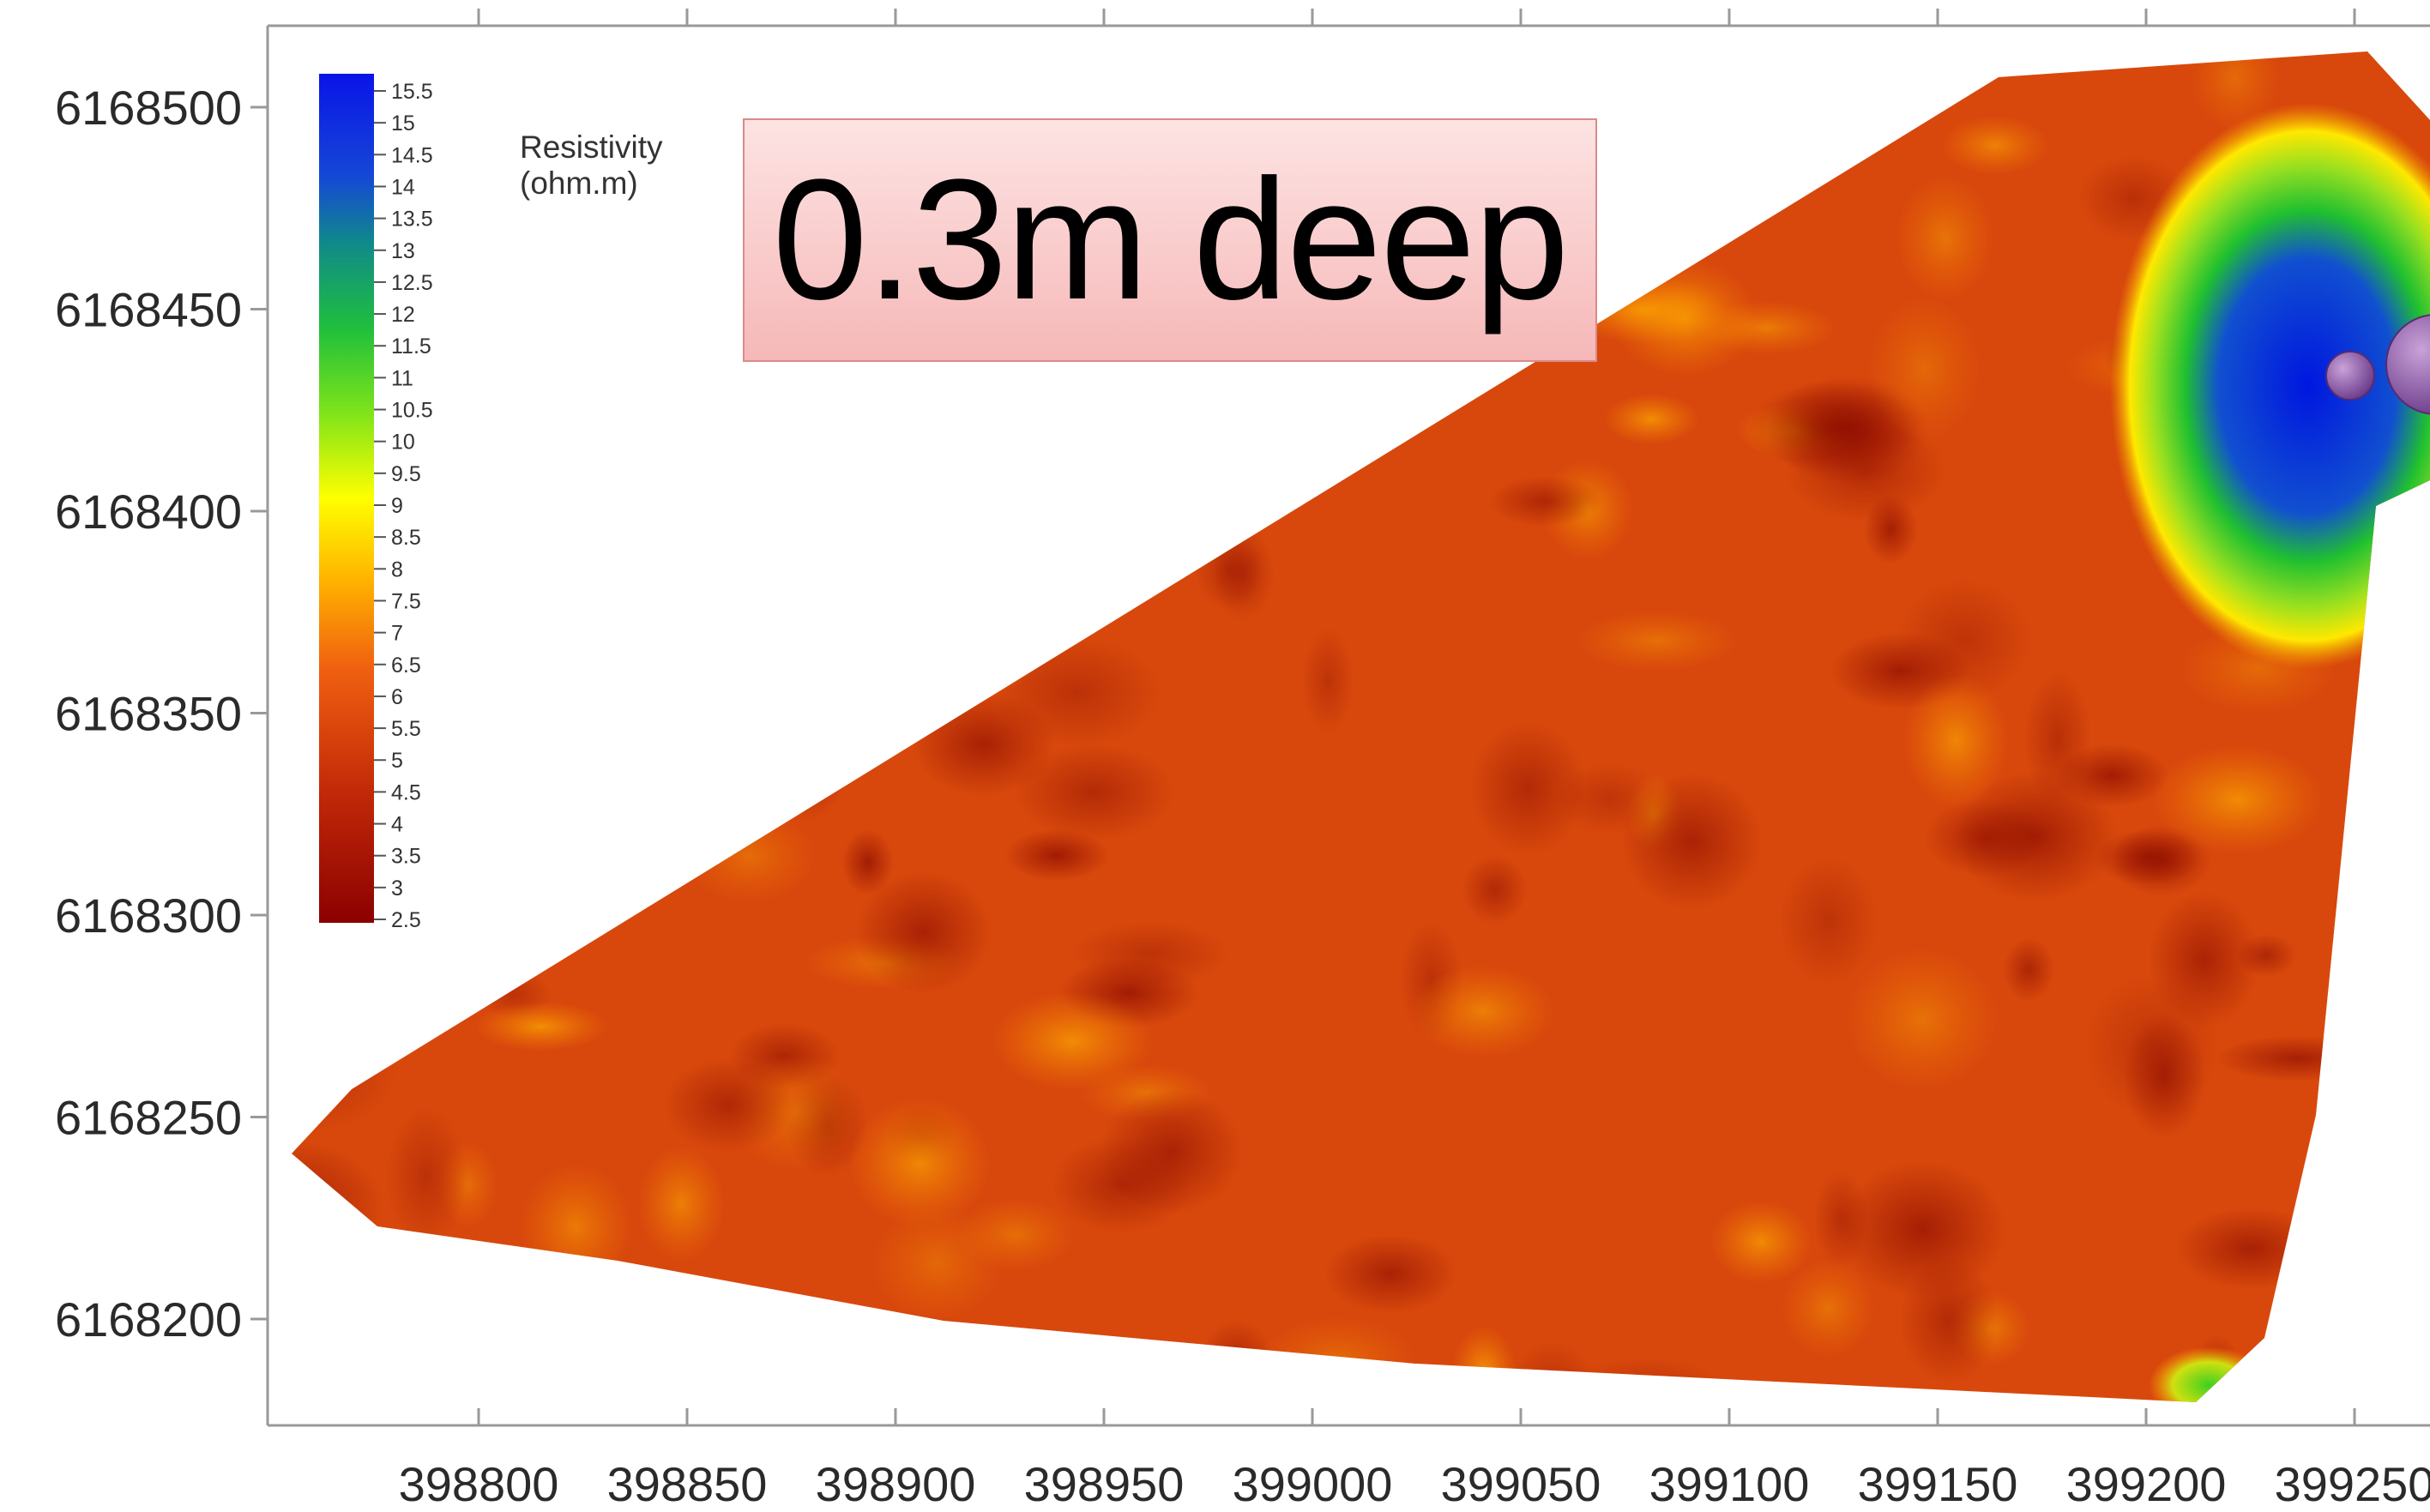  Describe the element at coordinates (1521, 1484) in the screenshot. I see `x-tick-label: 399050` at that location.